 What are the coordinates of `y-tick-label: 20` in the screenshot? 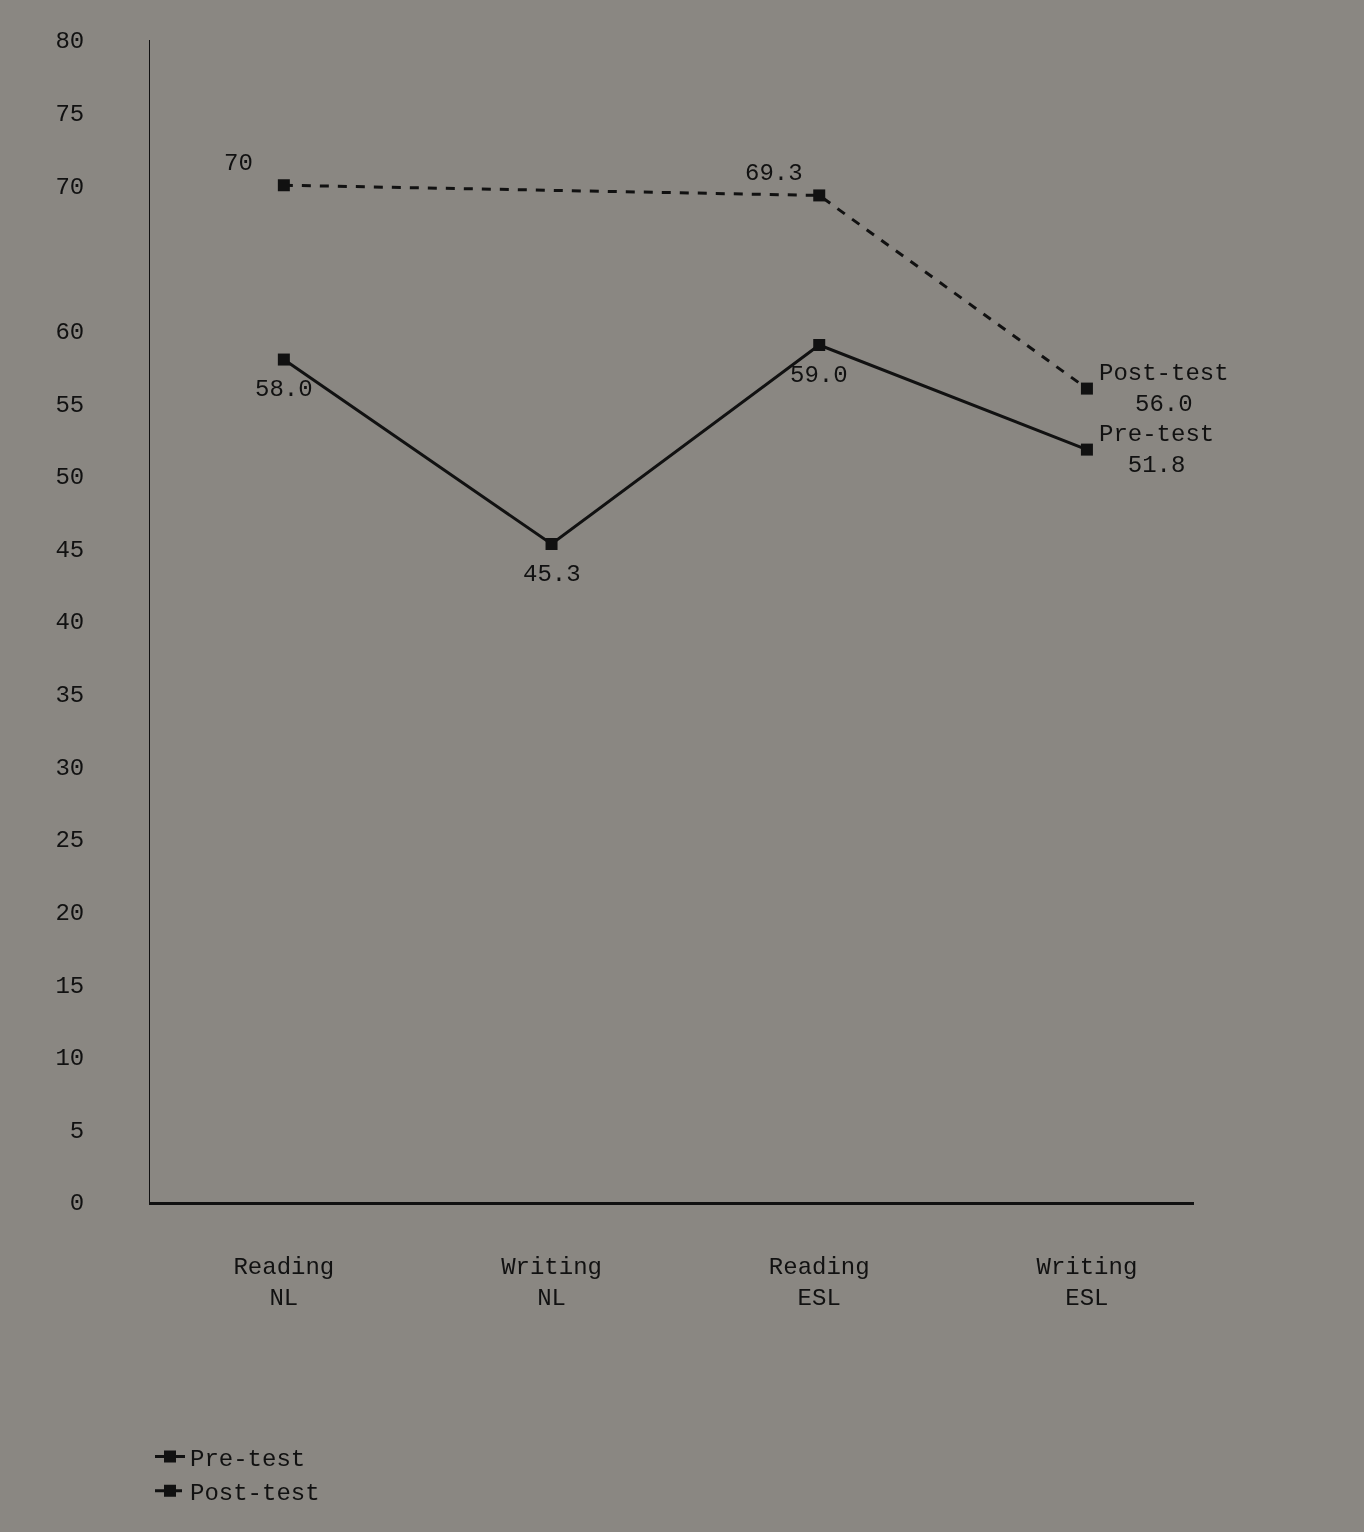 It's located at (70, 913).